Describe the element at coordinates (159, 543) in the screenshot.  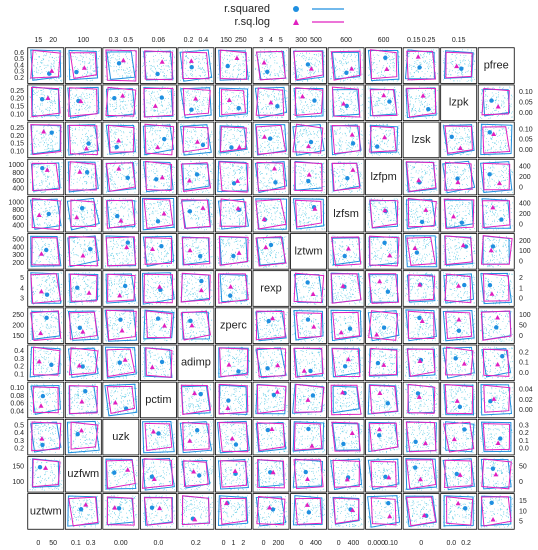
I see `bottom-tick-label: 0.0` at that location.